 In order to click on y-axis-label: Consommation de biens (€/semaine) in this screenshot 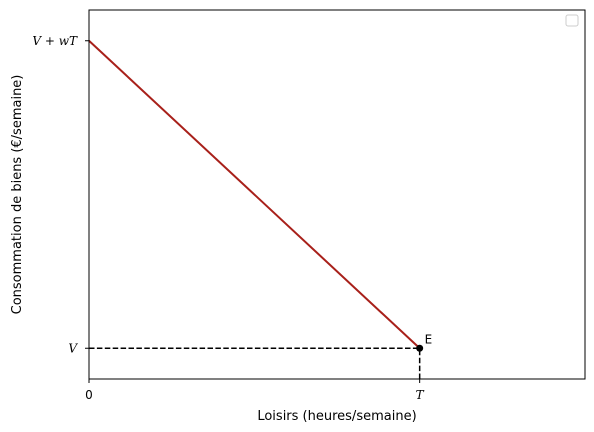, I will do `click(17, 195)`.